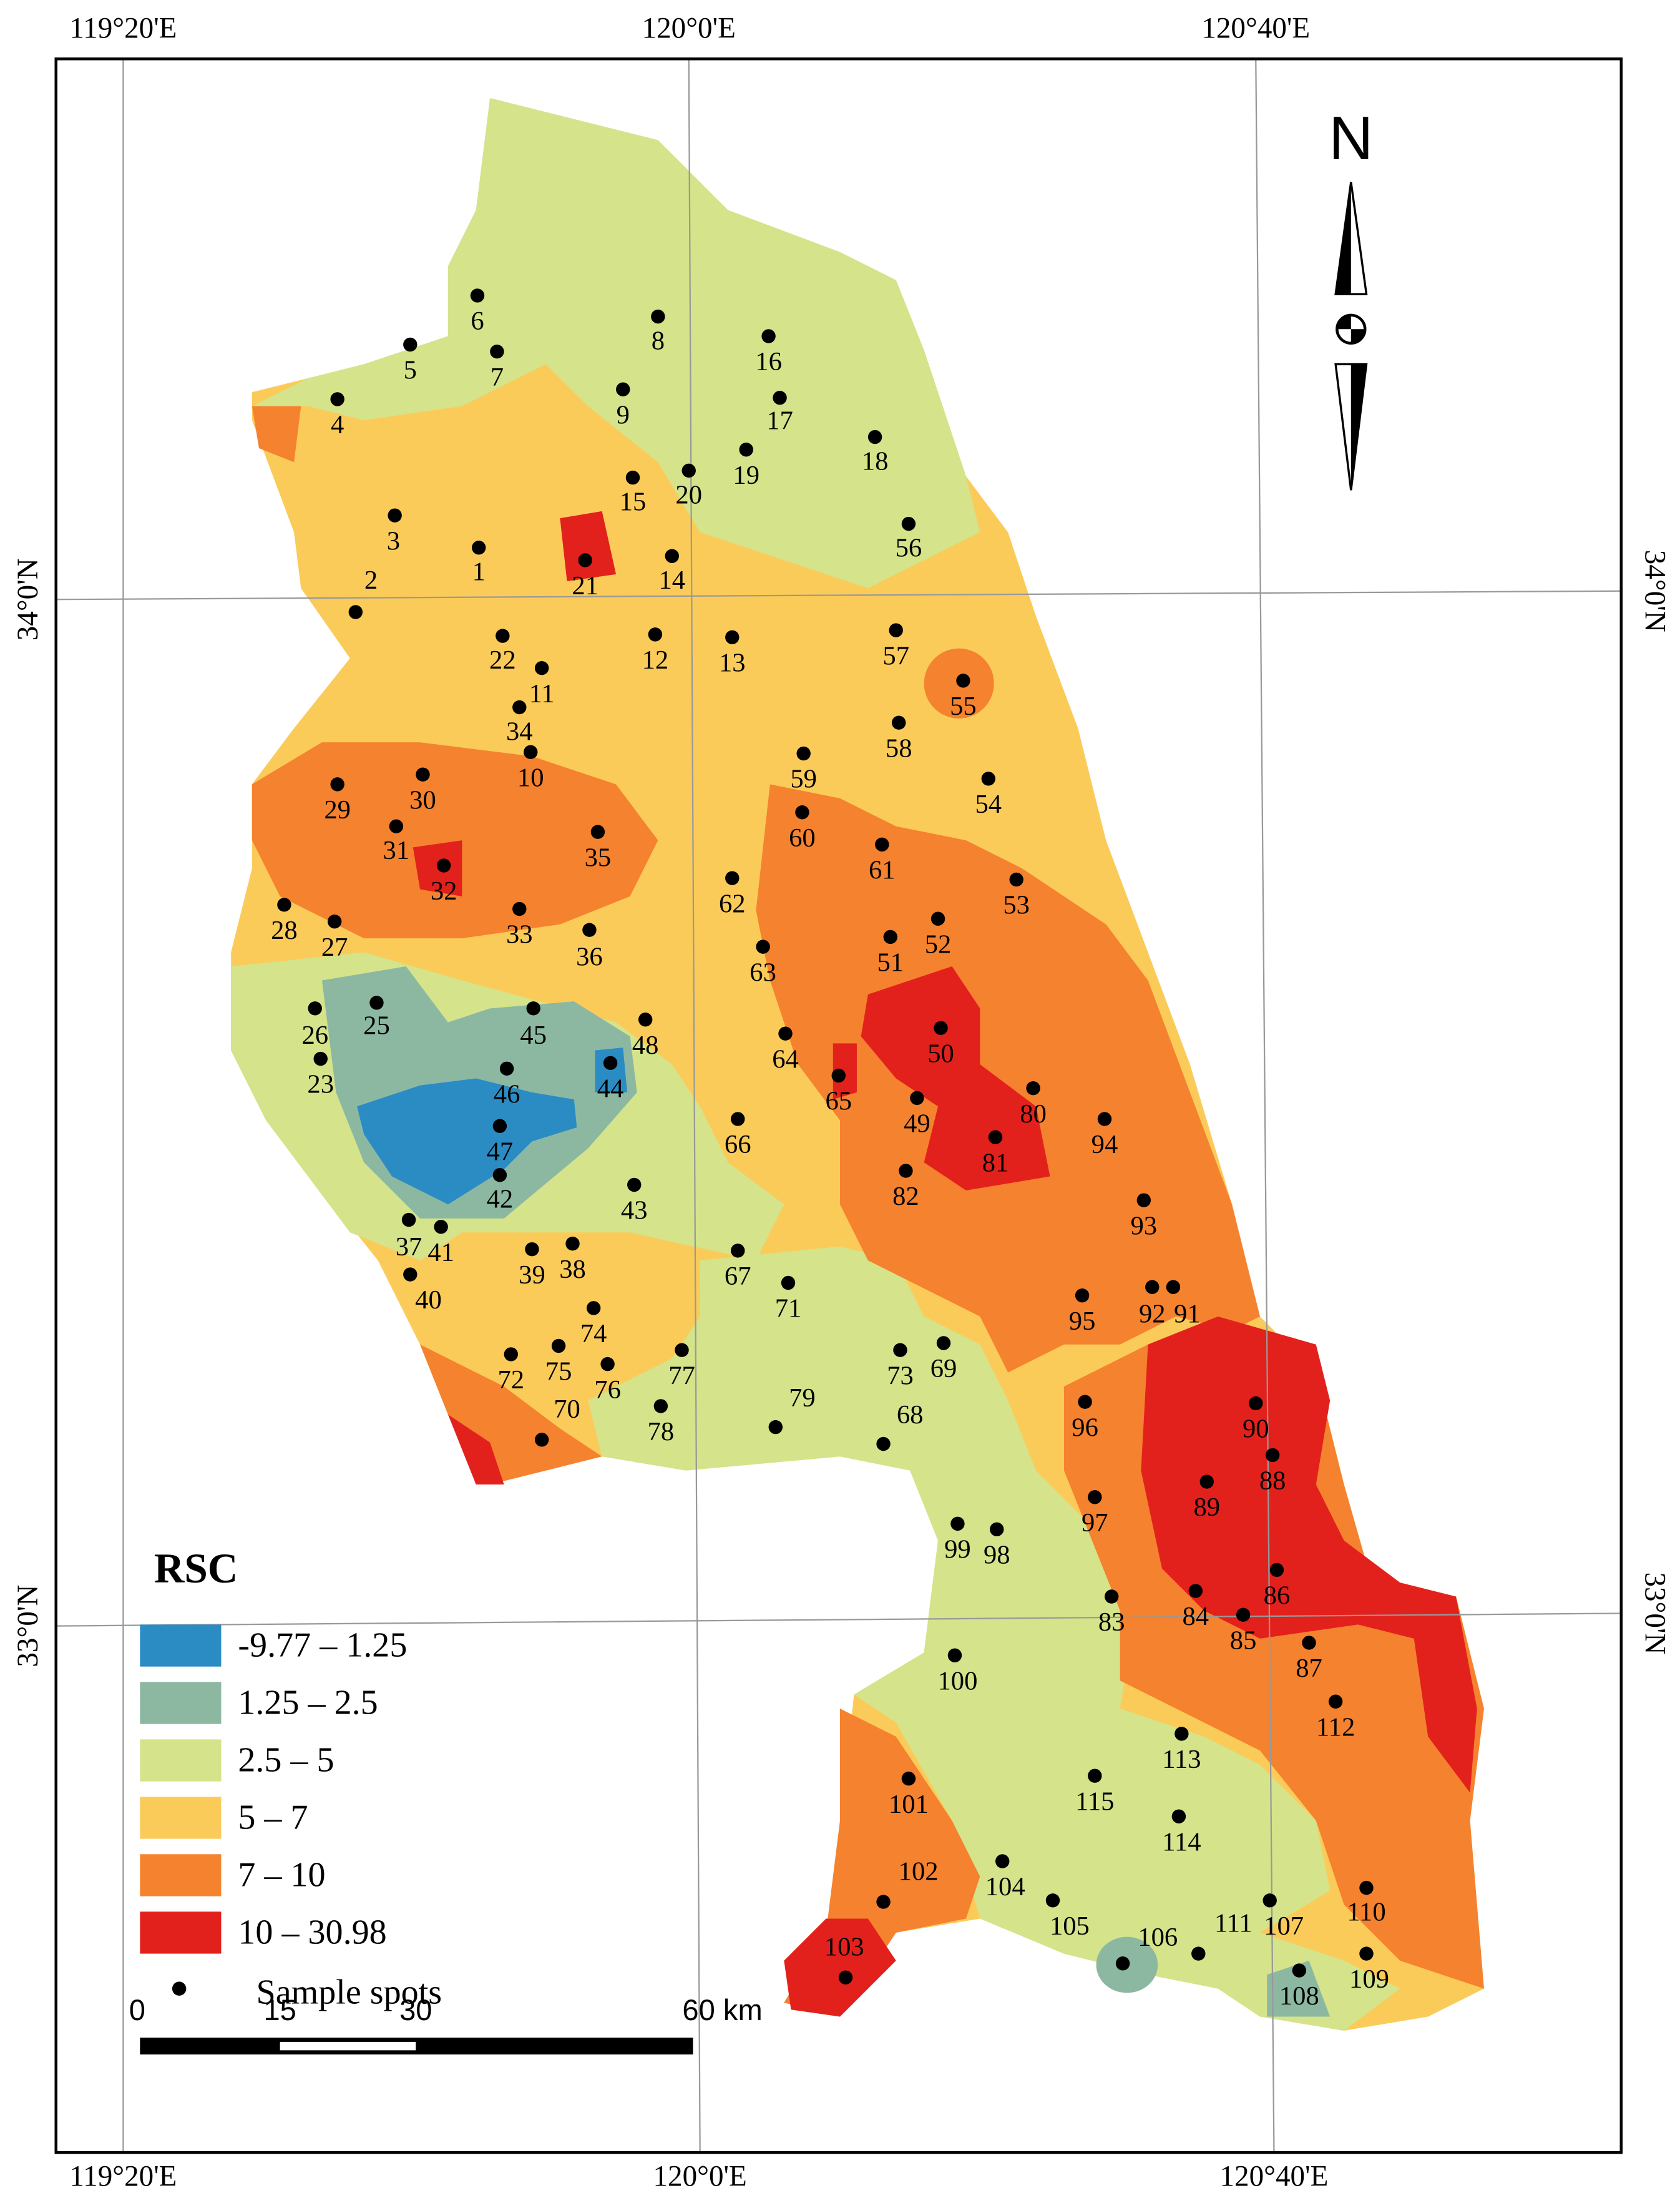 The width and height of the screenshot is (1680, 2203). What do you see at coordinates (890, 963) in the screenshot?
I see `spot-label: 51` at bounding box center [890, 963].